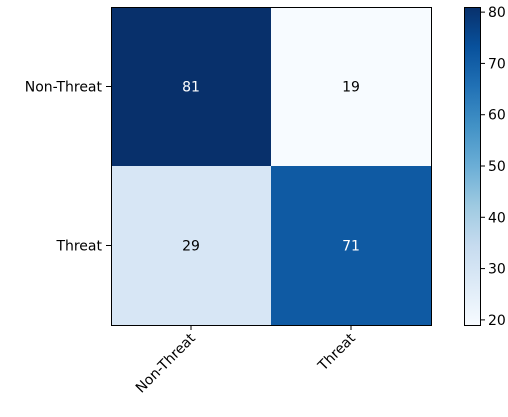  What do you see at coordinates (246, 360) in the screenshot?
I see `x-axis-ticks: Non-Threat Threat` at bounding box center [246, 360].